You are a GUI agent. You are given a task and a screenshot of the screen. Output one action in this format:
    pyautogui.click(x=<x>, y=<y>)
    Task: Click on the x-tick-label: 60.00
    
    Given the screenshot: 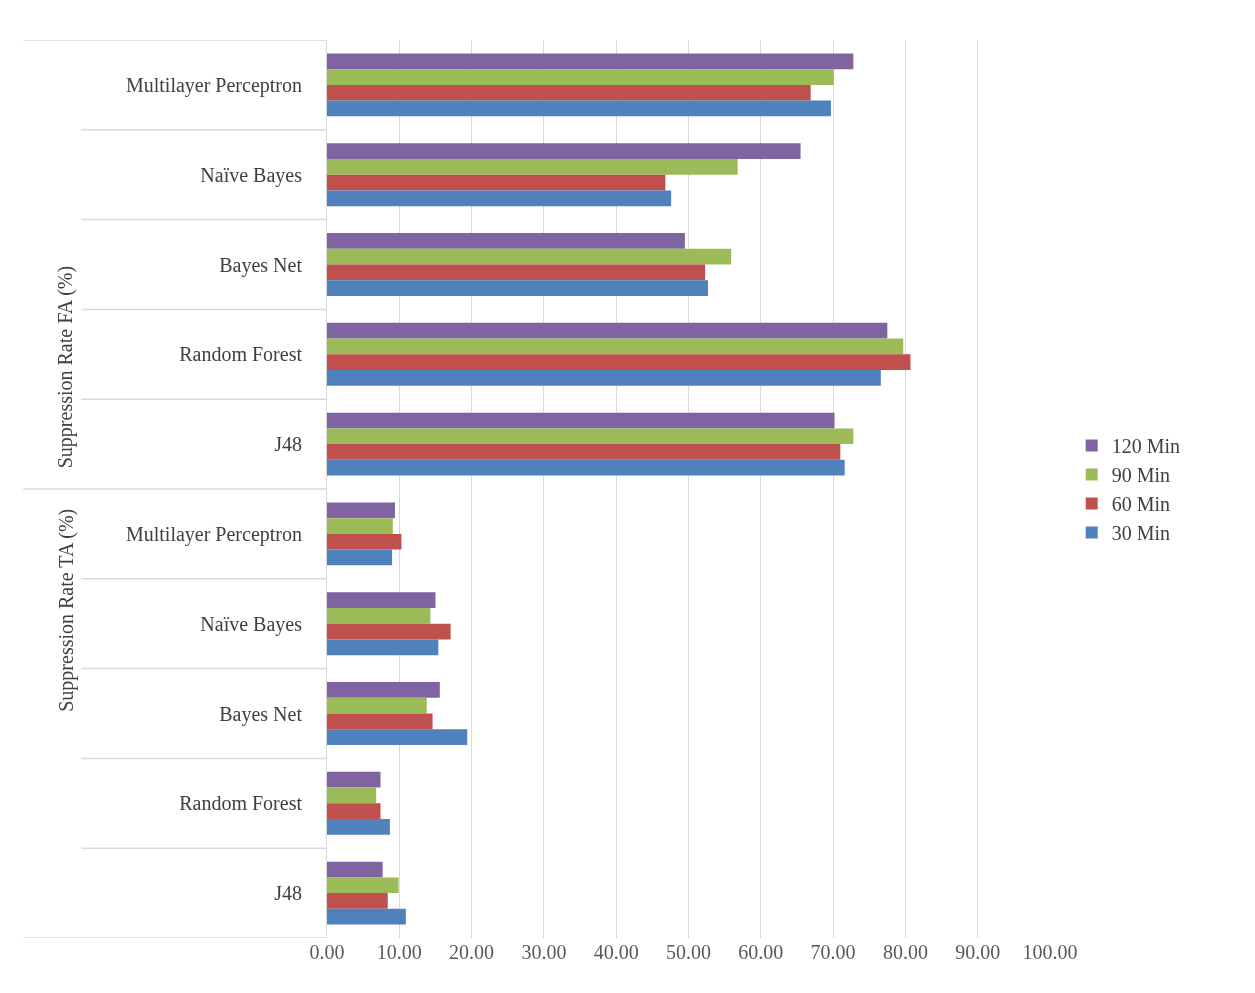 What is the action you would take?
    pyautogui.click(x=761, y=952)
    